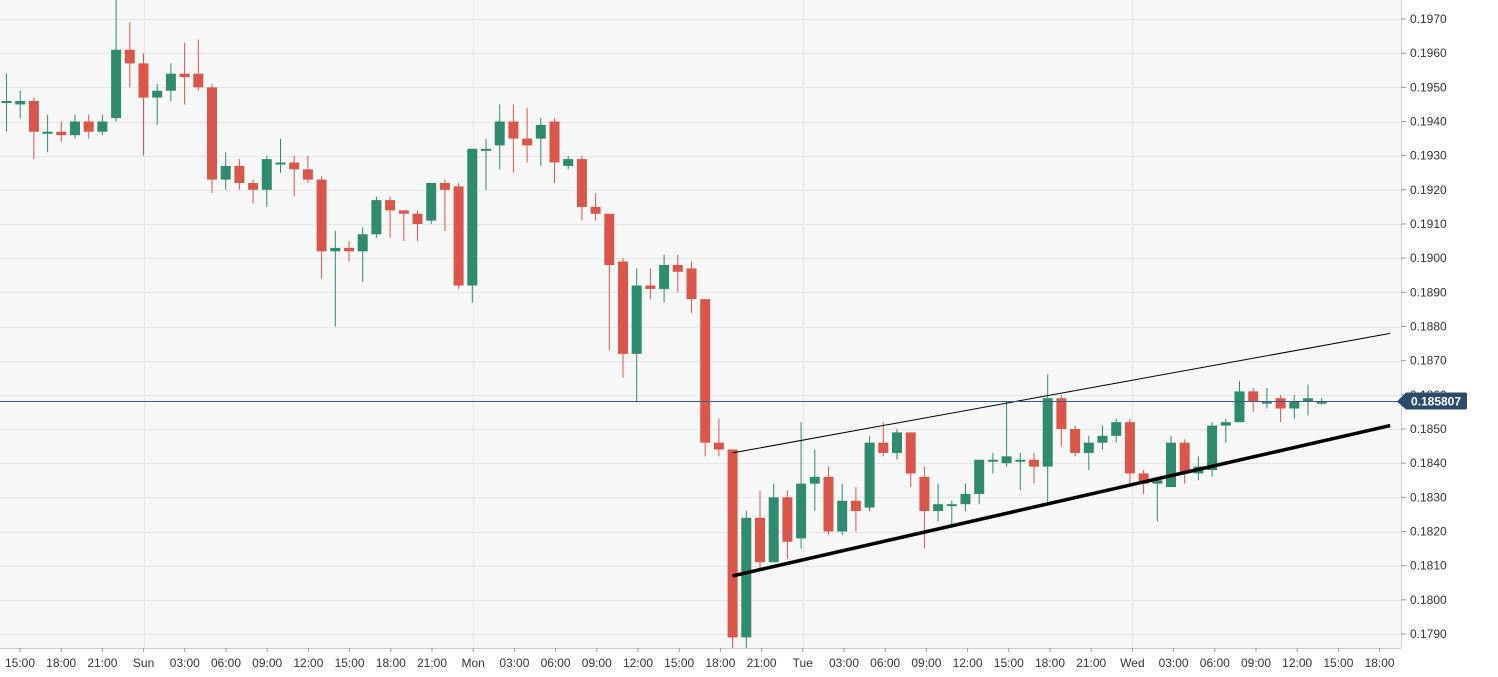 The height and width of the screenshot is (677, 1498). What do you see at coordinates (1428, 156) in the screenshot?
I see `y-tick-label: 0.1930` at bounding box center [1428, 156].